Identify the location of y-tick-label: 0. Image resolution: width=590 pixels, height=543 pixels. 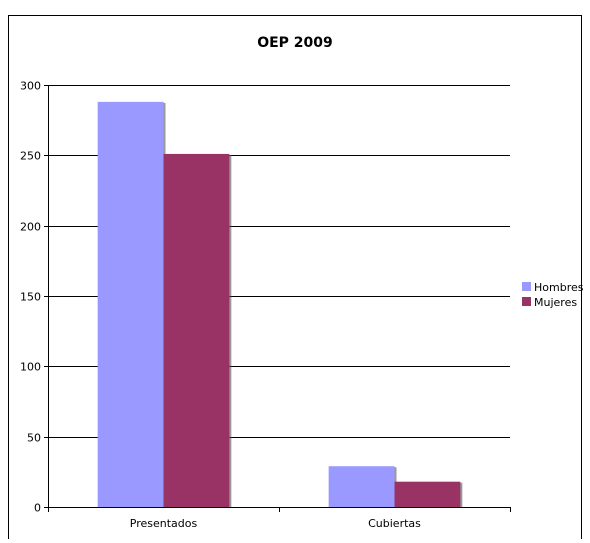
(37, 508).